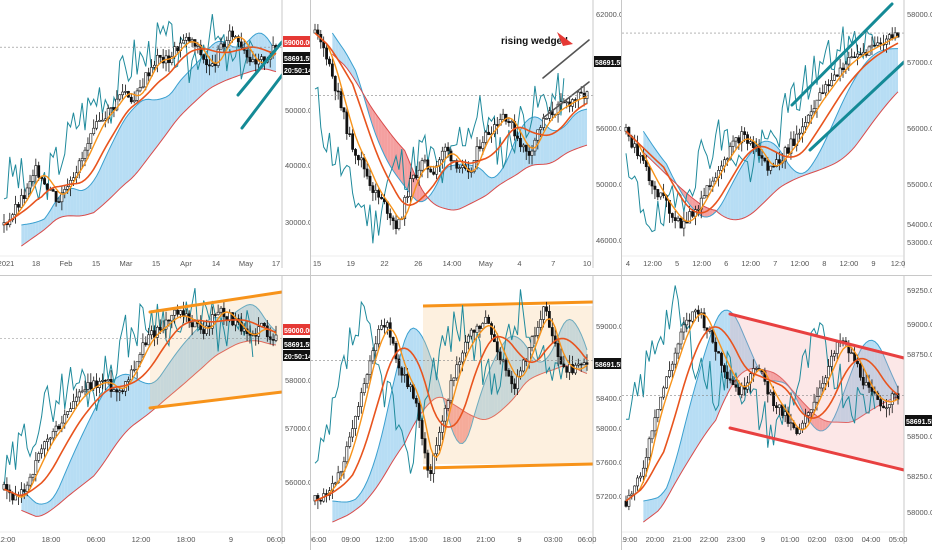  I want to click on price-badge, so click(296, 69).